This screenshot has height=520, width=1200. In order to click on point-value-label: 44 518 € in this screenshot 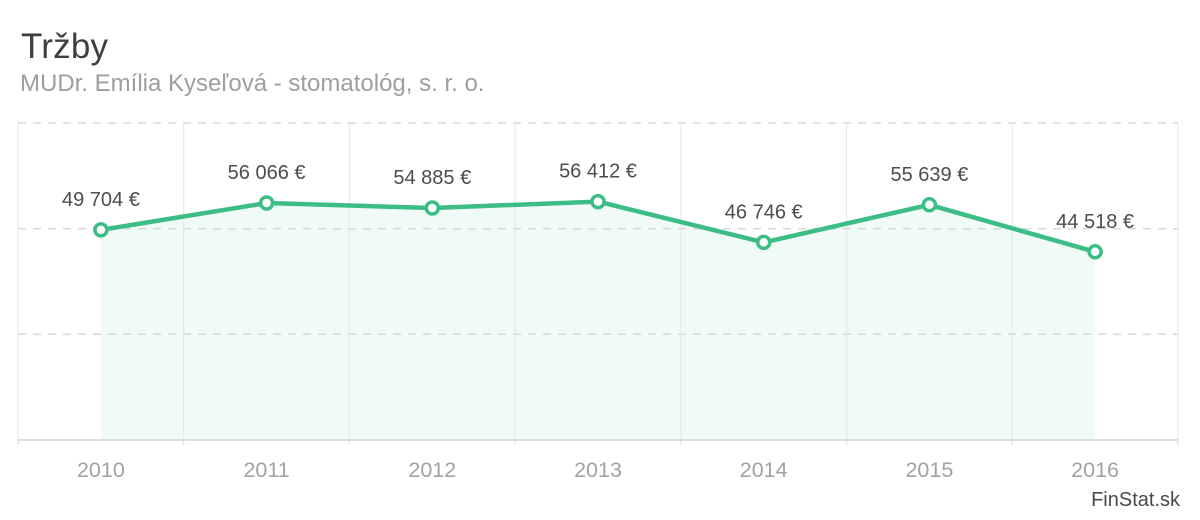, I will do `click(1095, 222)`.